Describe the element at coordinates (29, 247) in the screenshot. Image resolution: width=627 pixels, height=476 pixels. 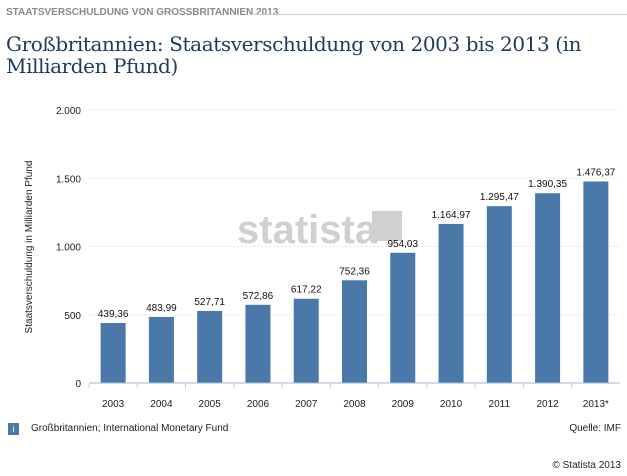
I see `y-axis-title: Staatsverschuldung in Milliarden Pfund` at that location.